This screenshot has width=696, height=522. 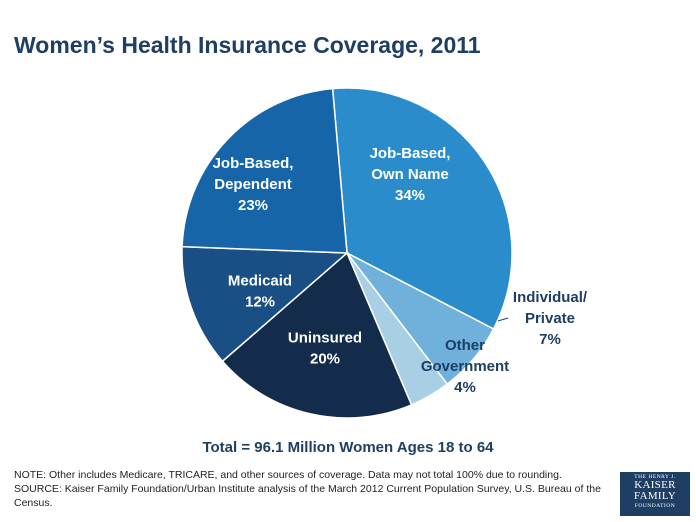 I want to click on slice-label: Individual/Private 7%, so click(x=550, y=318).